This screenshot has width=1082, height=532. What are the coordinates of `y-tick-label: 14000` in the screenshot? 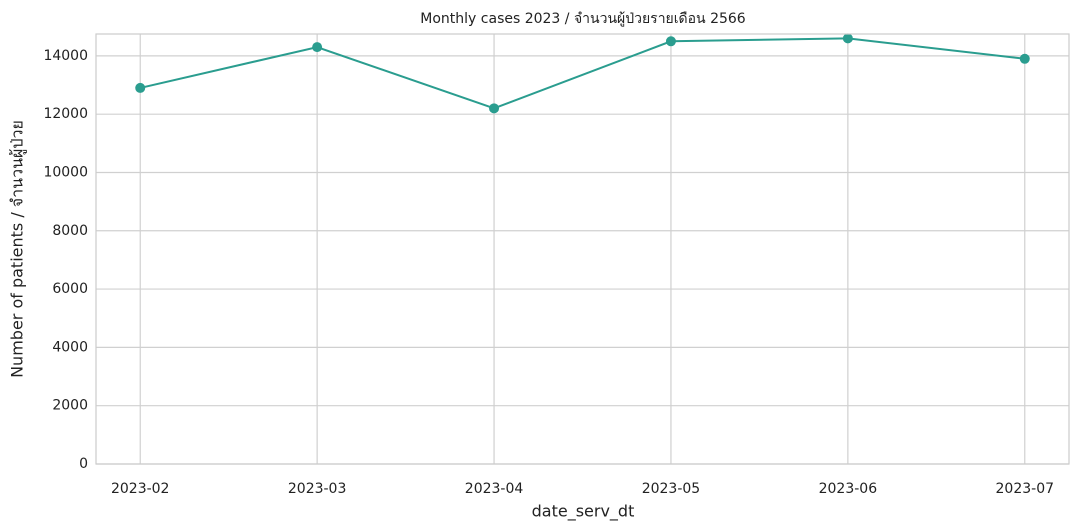 It's located at (65, 56).